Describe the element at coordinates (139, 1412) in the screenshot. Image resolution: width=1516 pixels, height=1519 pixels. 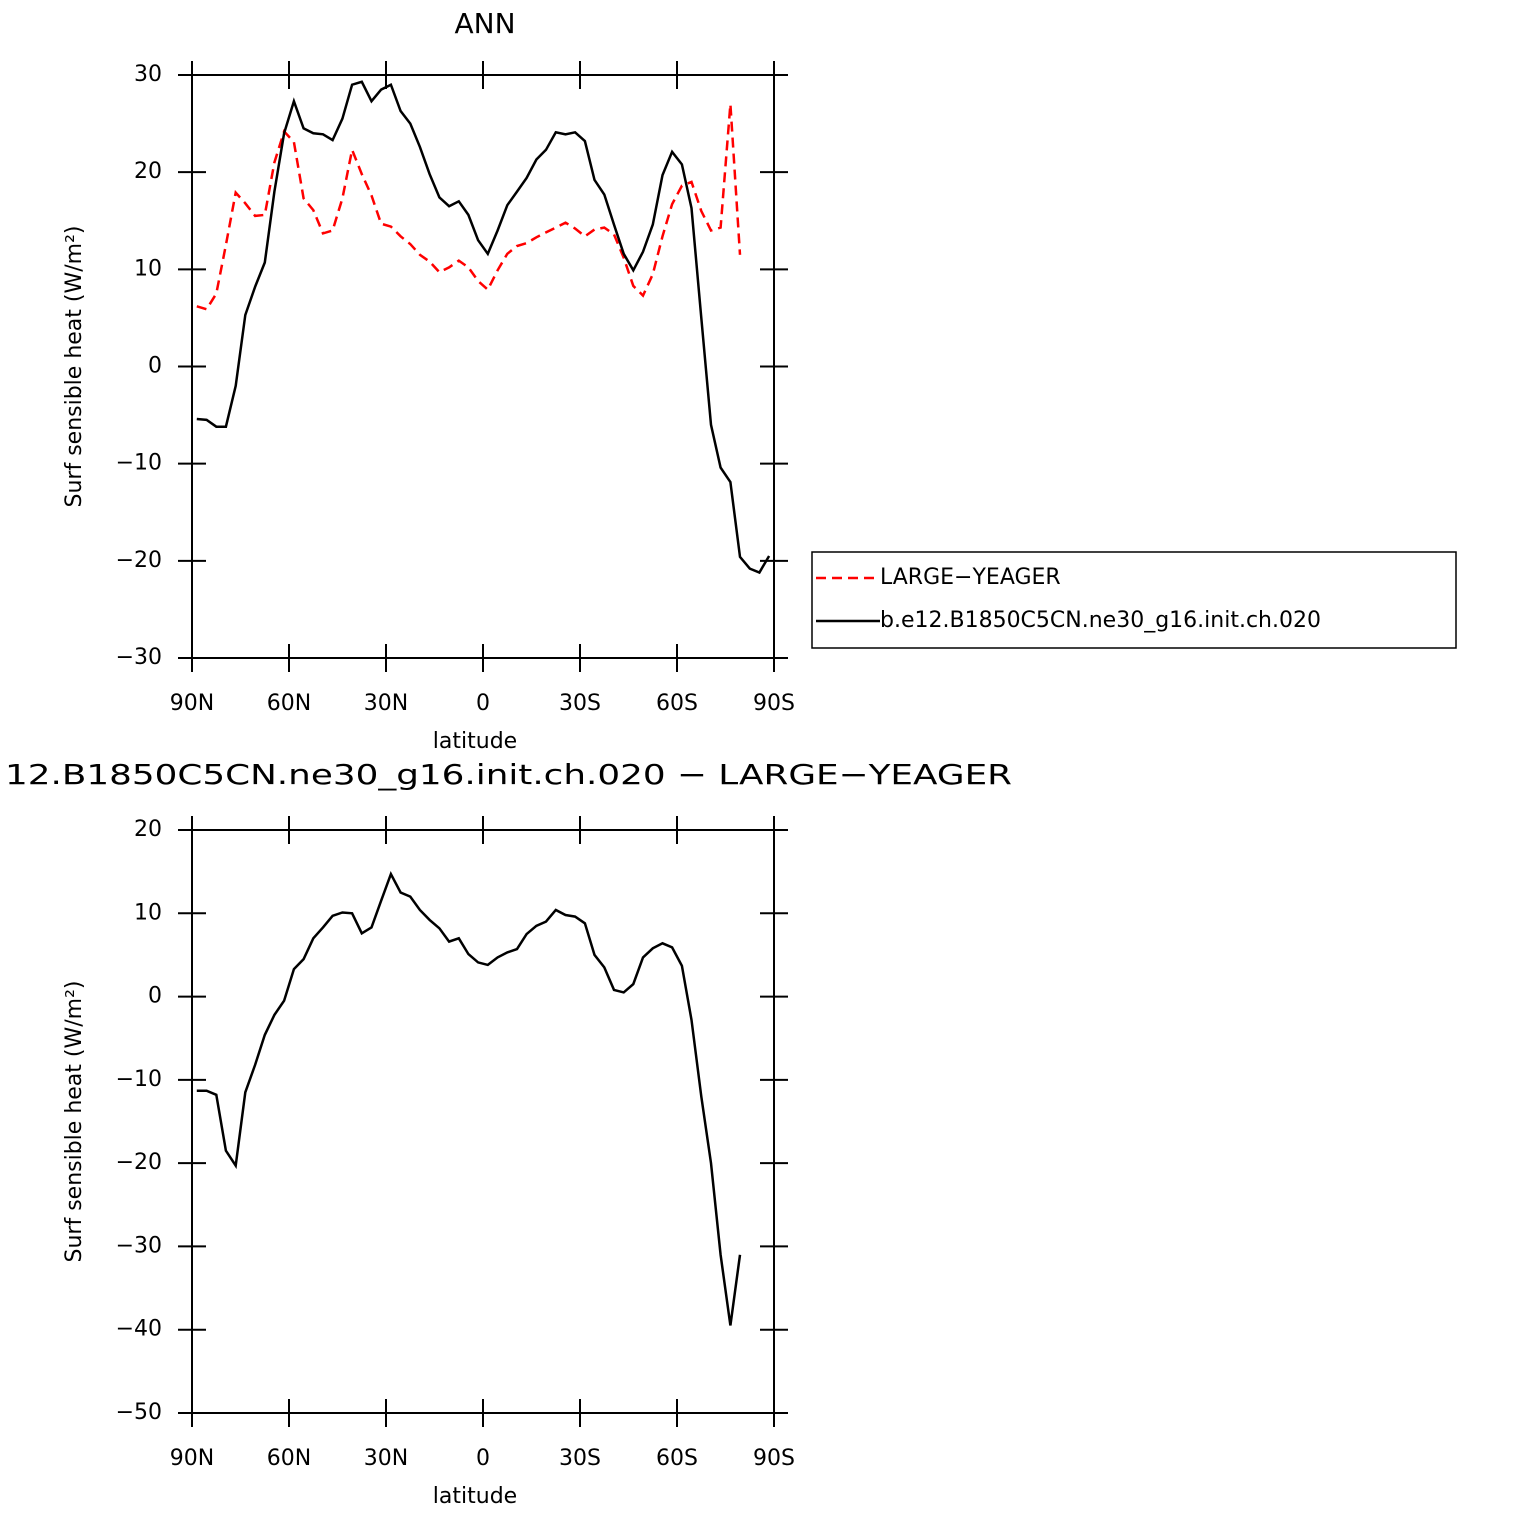
I see `y-tick-label: −50` at that location.